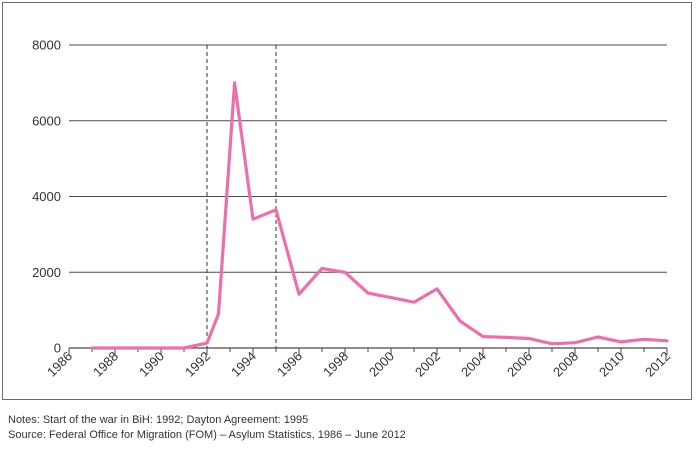 The width and height of the screenshot is (697, 449). Describe the element at coordinates (335, 364) in the screenshot. I see `x-tick-label: 1998` at that location.